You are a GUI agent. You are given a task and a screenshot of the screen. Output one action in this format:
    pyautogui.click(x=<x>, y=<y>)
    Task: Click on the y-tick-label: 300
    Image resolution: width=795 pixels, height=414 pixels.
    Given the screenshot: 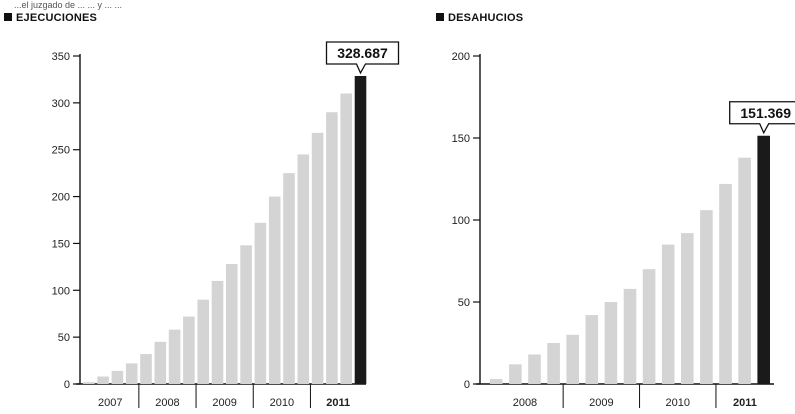 What is the action you would take?
    pyautogui.click(x=61, y=104)
    